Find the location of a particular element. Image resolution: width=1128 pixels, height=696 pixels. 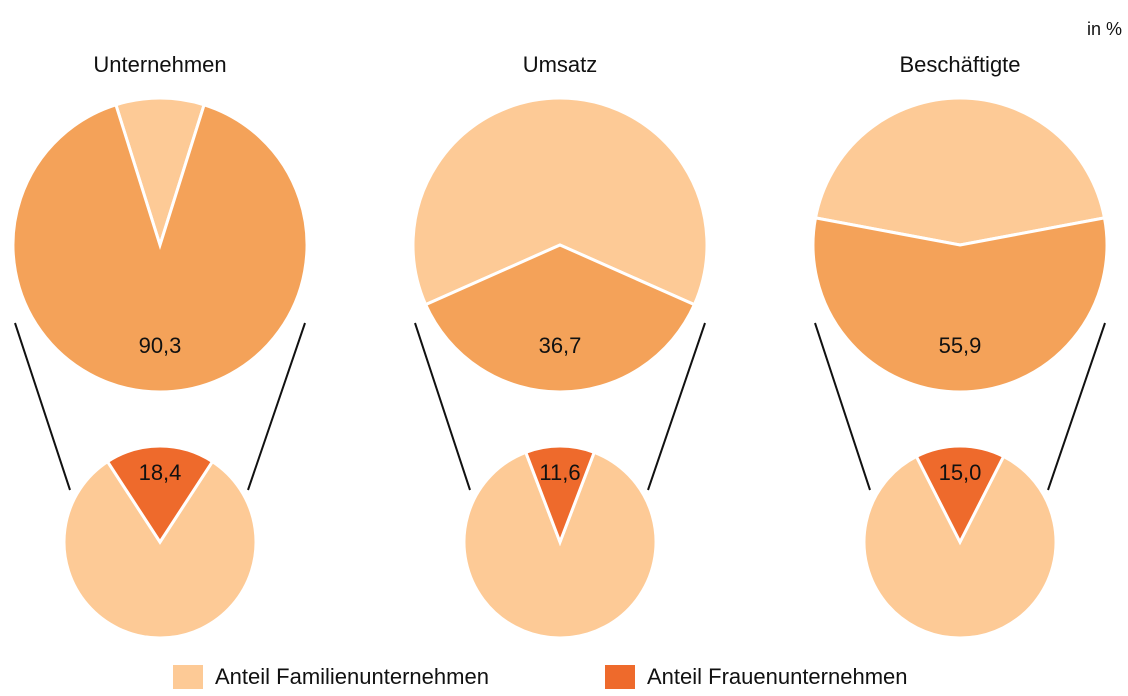

value-label: 36,7 is located at coordinates (560, 345).